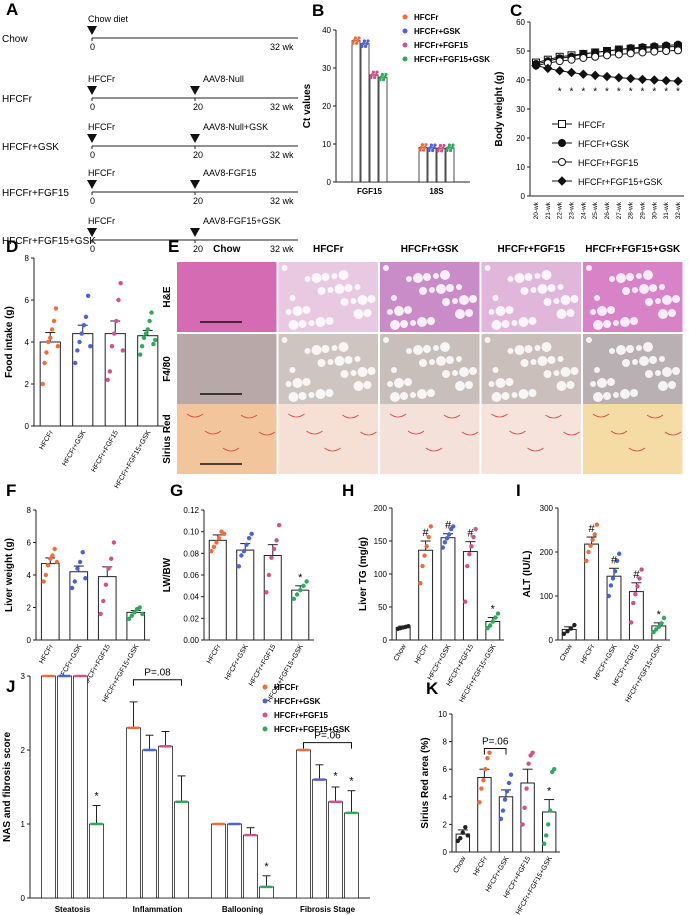  Describe the element at coordinates (27, 384) in the screenshot. I see `y-tick-label: 2` at that location.